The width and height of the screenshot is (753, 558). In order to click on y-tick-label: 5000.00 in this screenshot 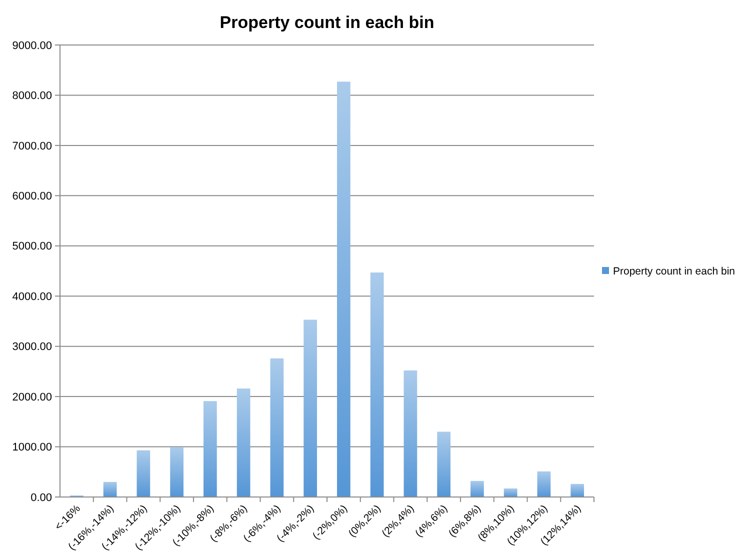, I will do `click(32, 246)`.